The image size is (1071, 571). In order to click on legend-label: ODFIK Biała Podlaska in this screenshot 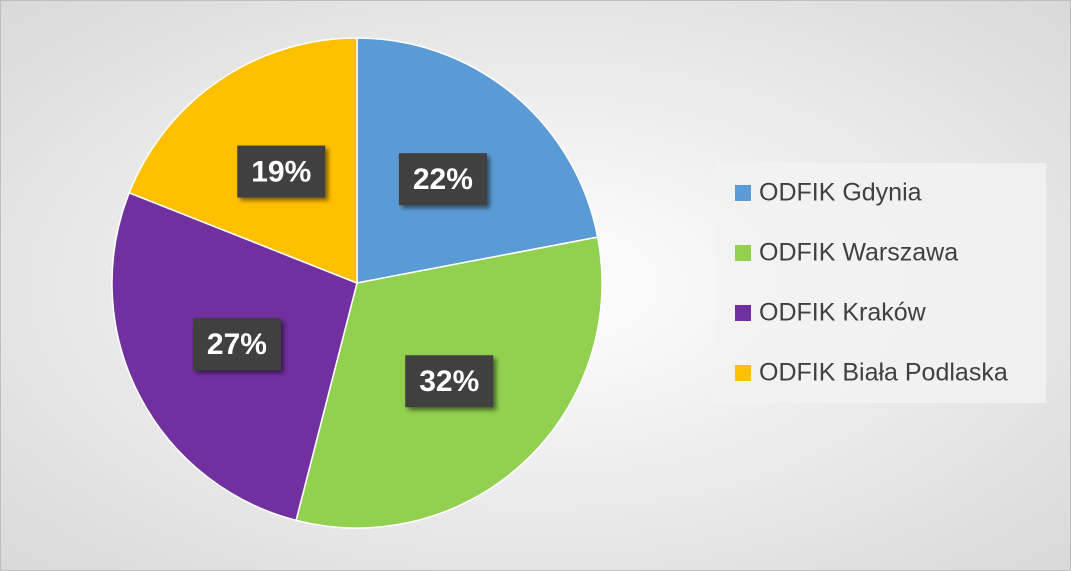, I will do `click(883, 373)`.